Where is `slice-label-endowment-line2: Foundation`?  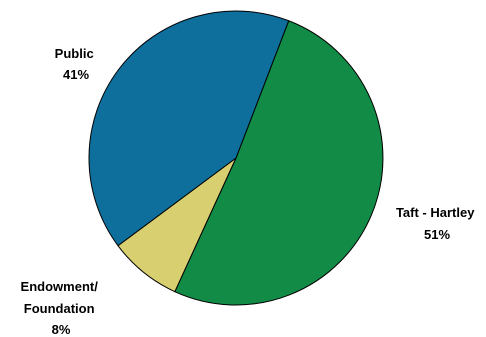 slice-label-endowment-line2: Foundation is located at coordinates (59, 308).